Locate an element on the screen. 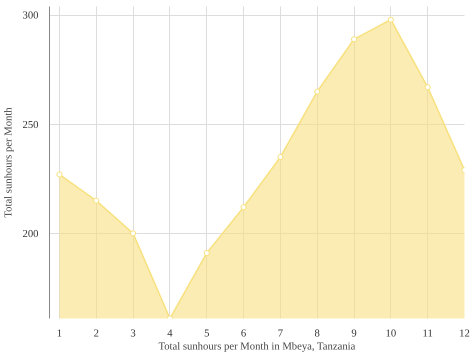  x-tick-label: 4 is located at coordinates (170, 334).